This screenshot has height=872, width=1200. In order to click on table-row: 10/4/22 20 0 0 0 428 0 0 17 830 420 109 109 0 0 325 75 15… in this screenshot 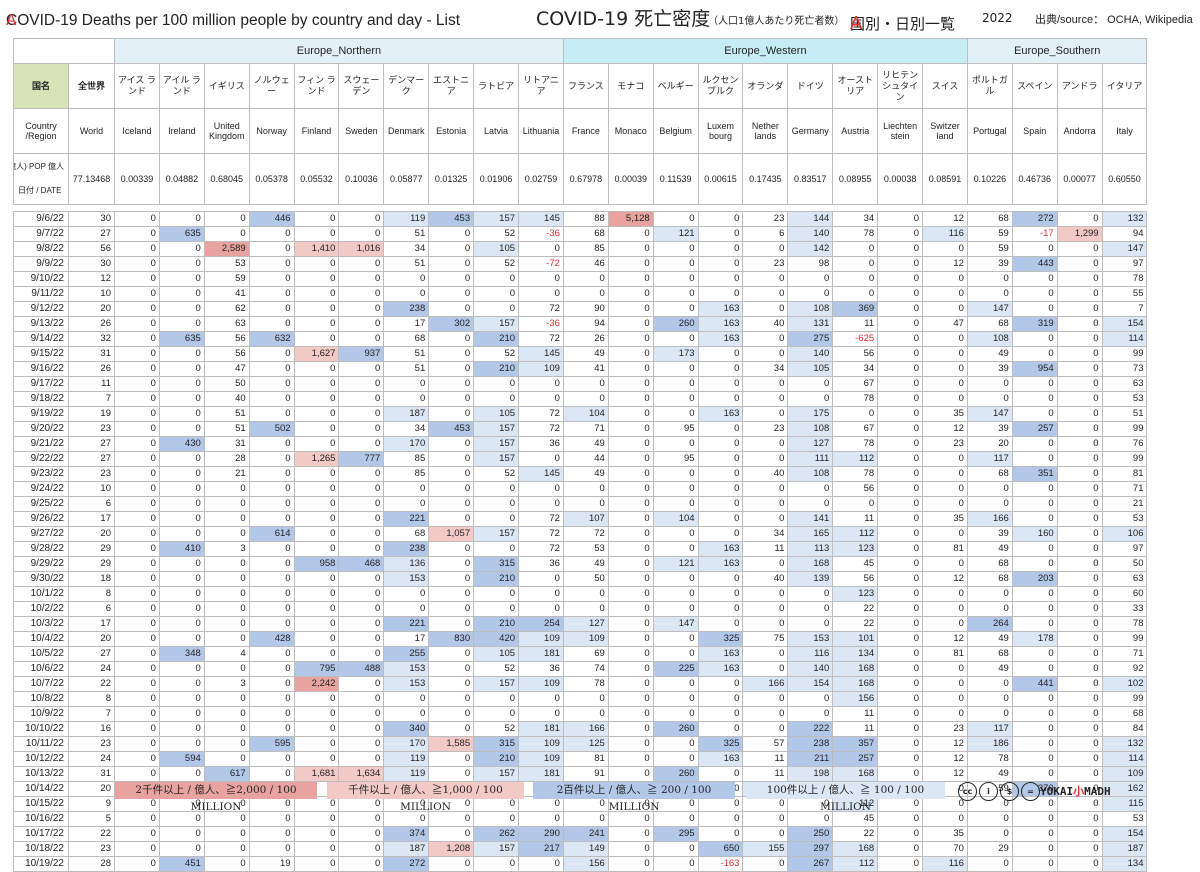, I will do `click(580, 639)`.